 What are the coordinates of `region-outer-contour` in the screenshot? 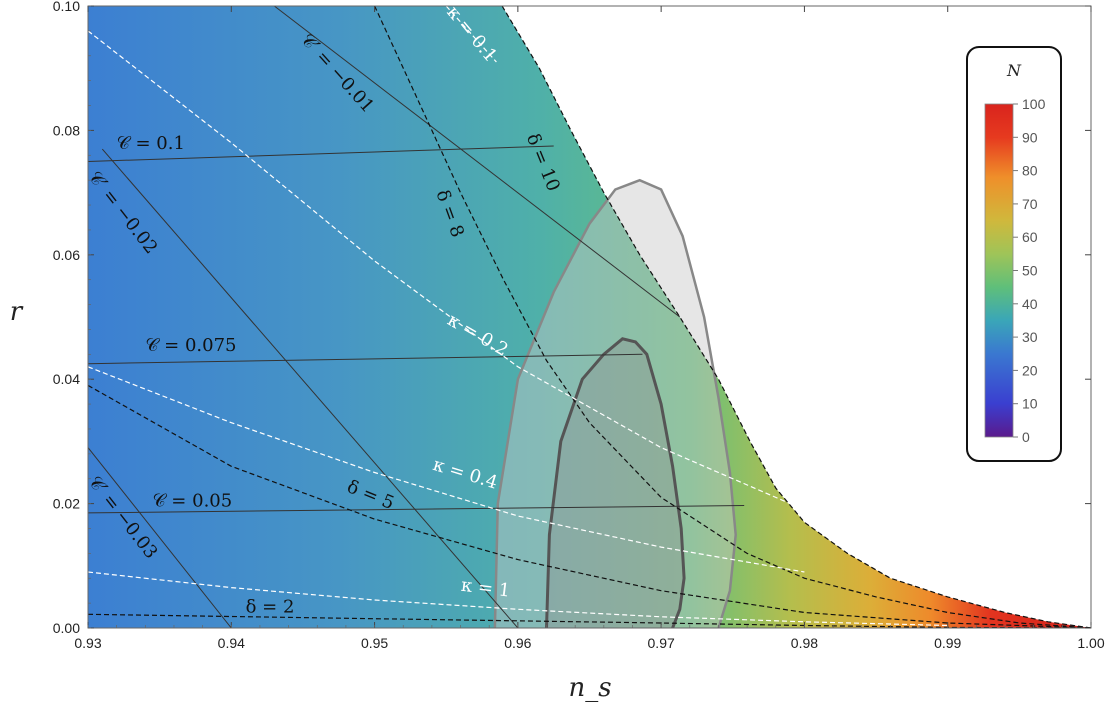 It's located at (615, 403).